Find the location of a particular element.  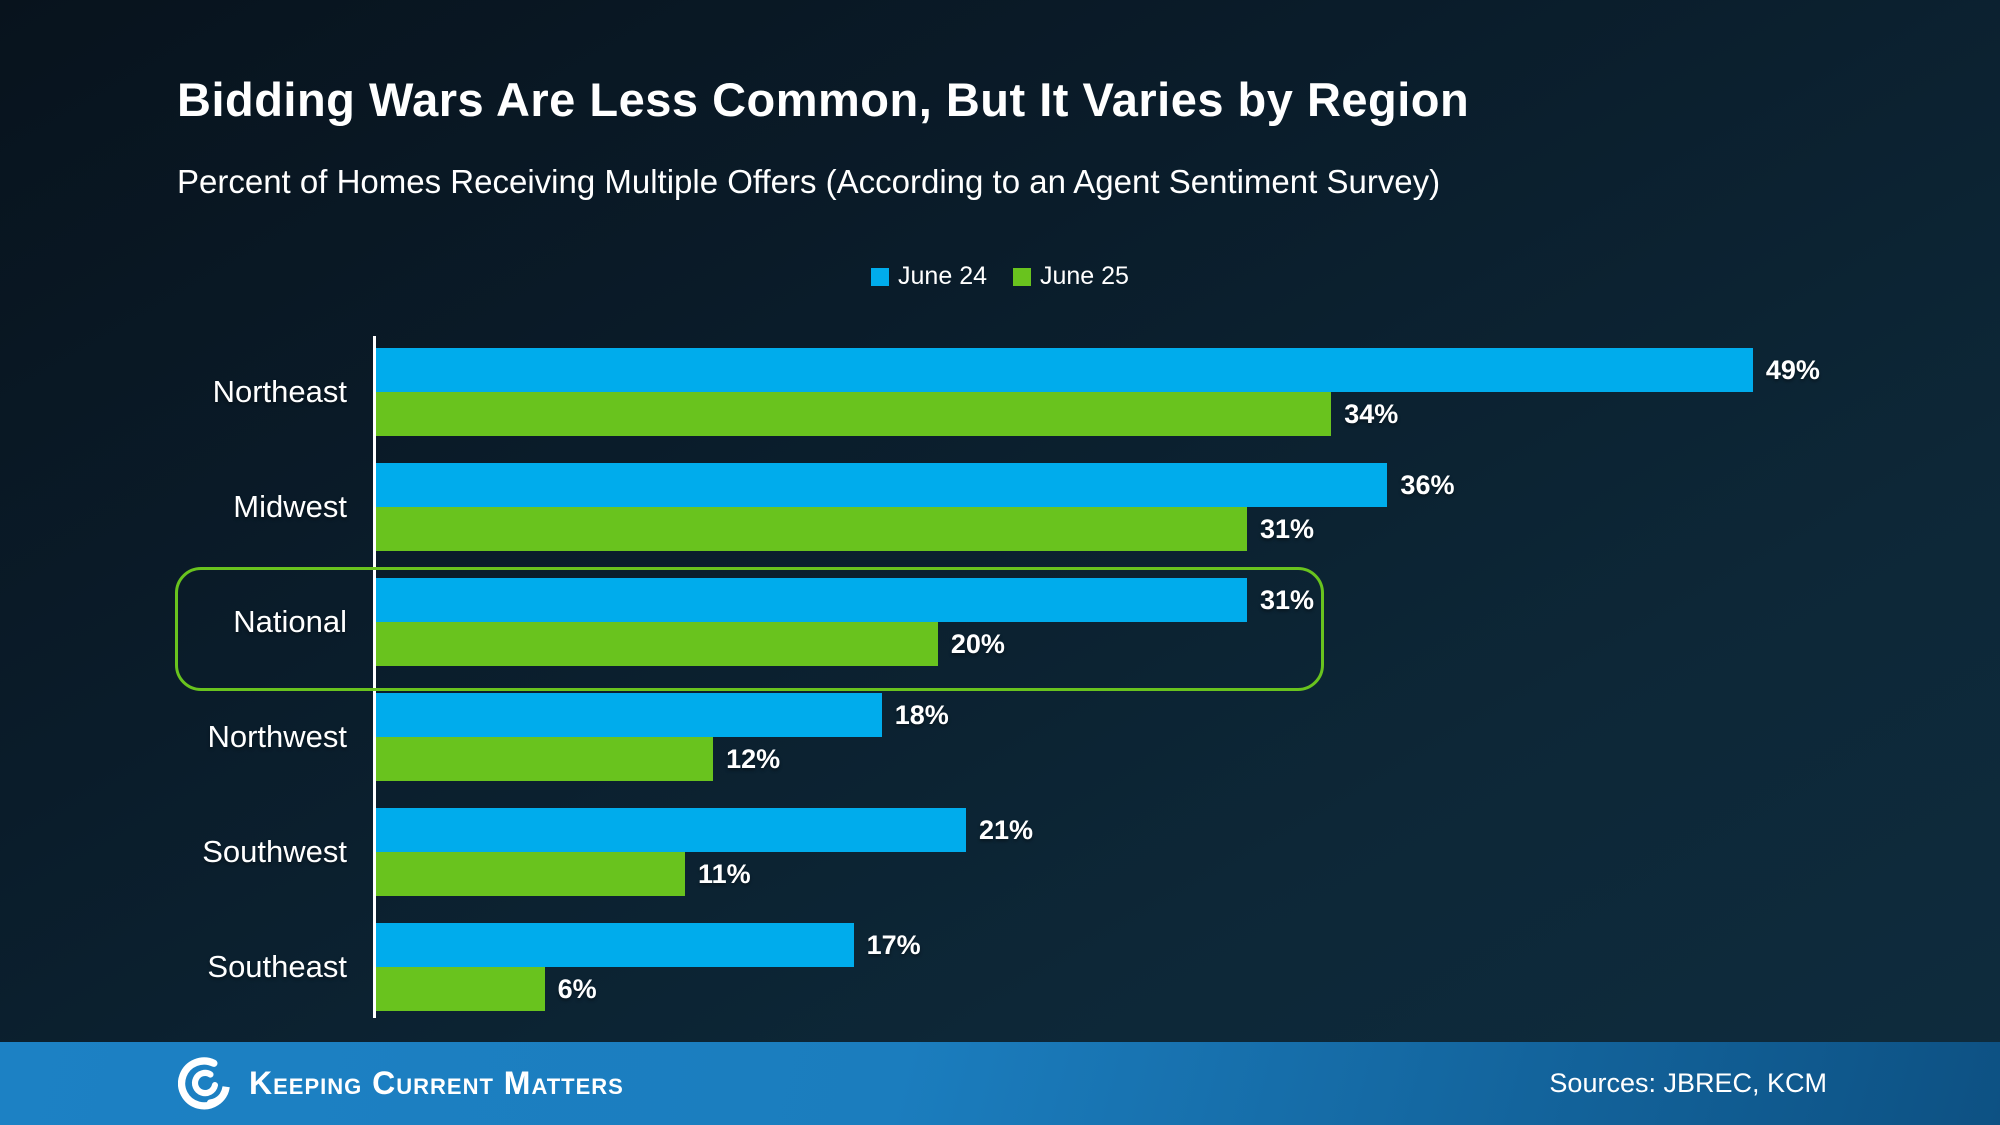

legend-label: June 25 is located at coordinates (1084, 276).